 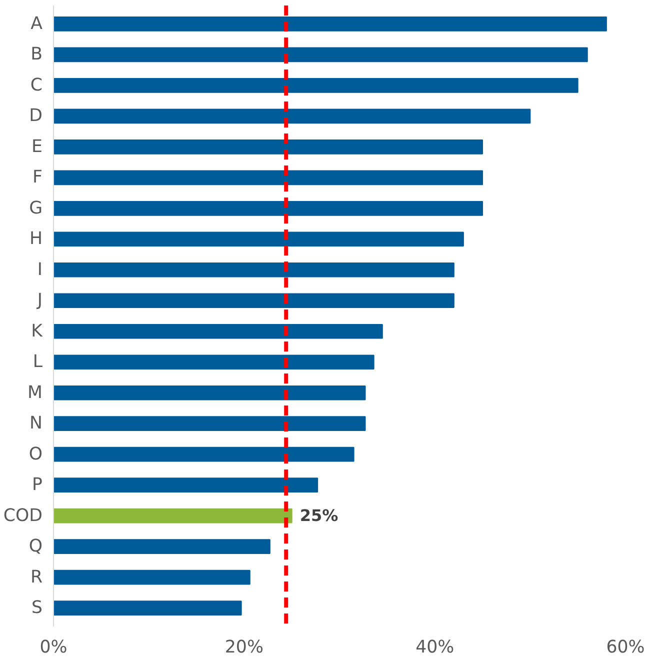 I want to click on y-tick-label: G, so click(x=36, y=208).